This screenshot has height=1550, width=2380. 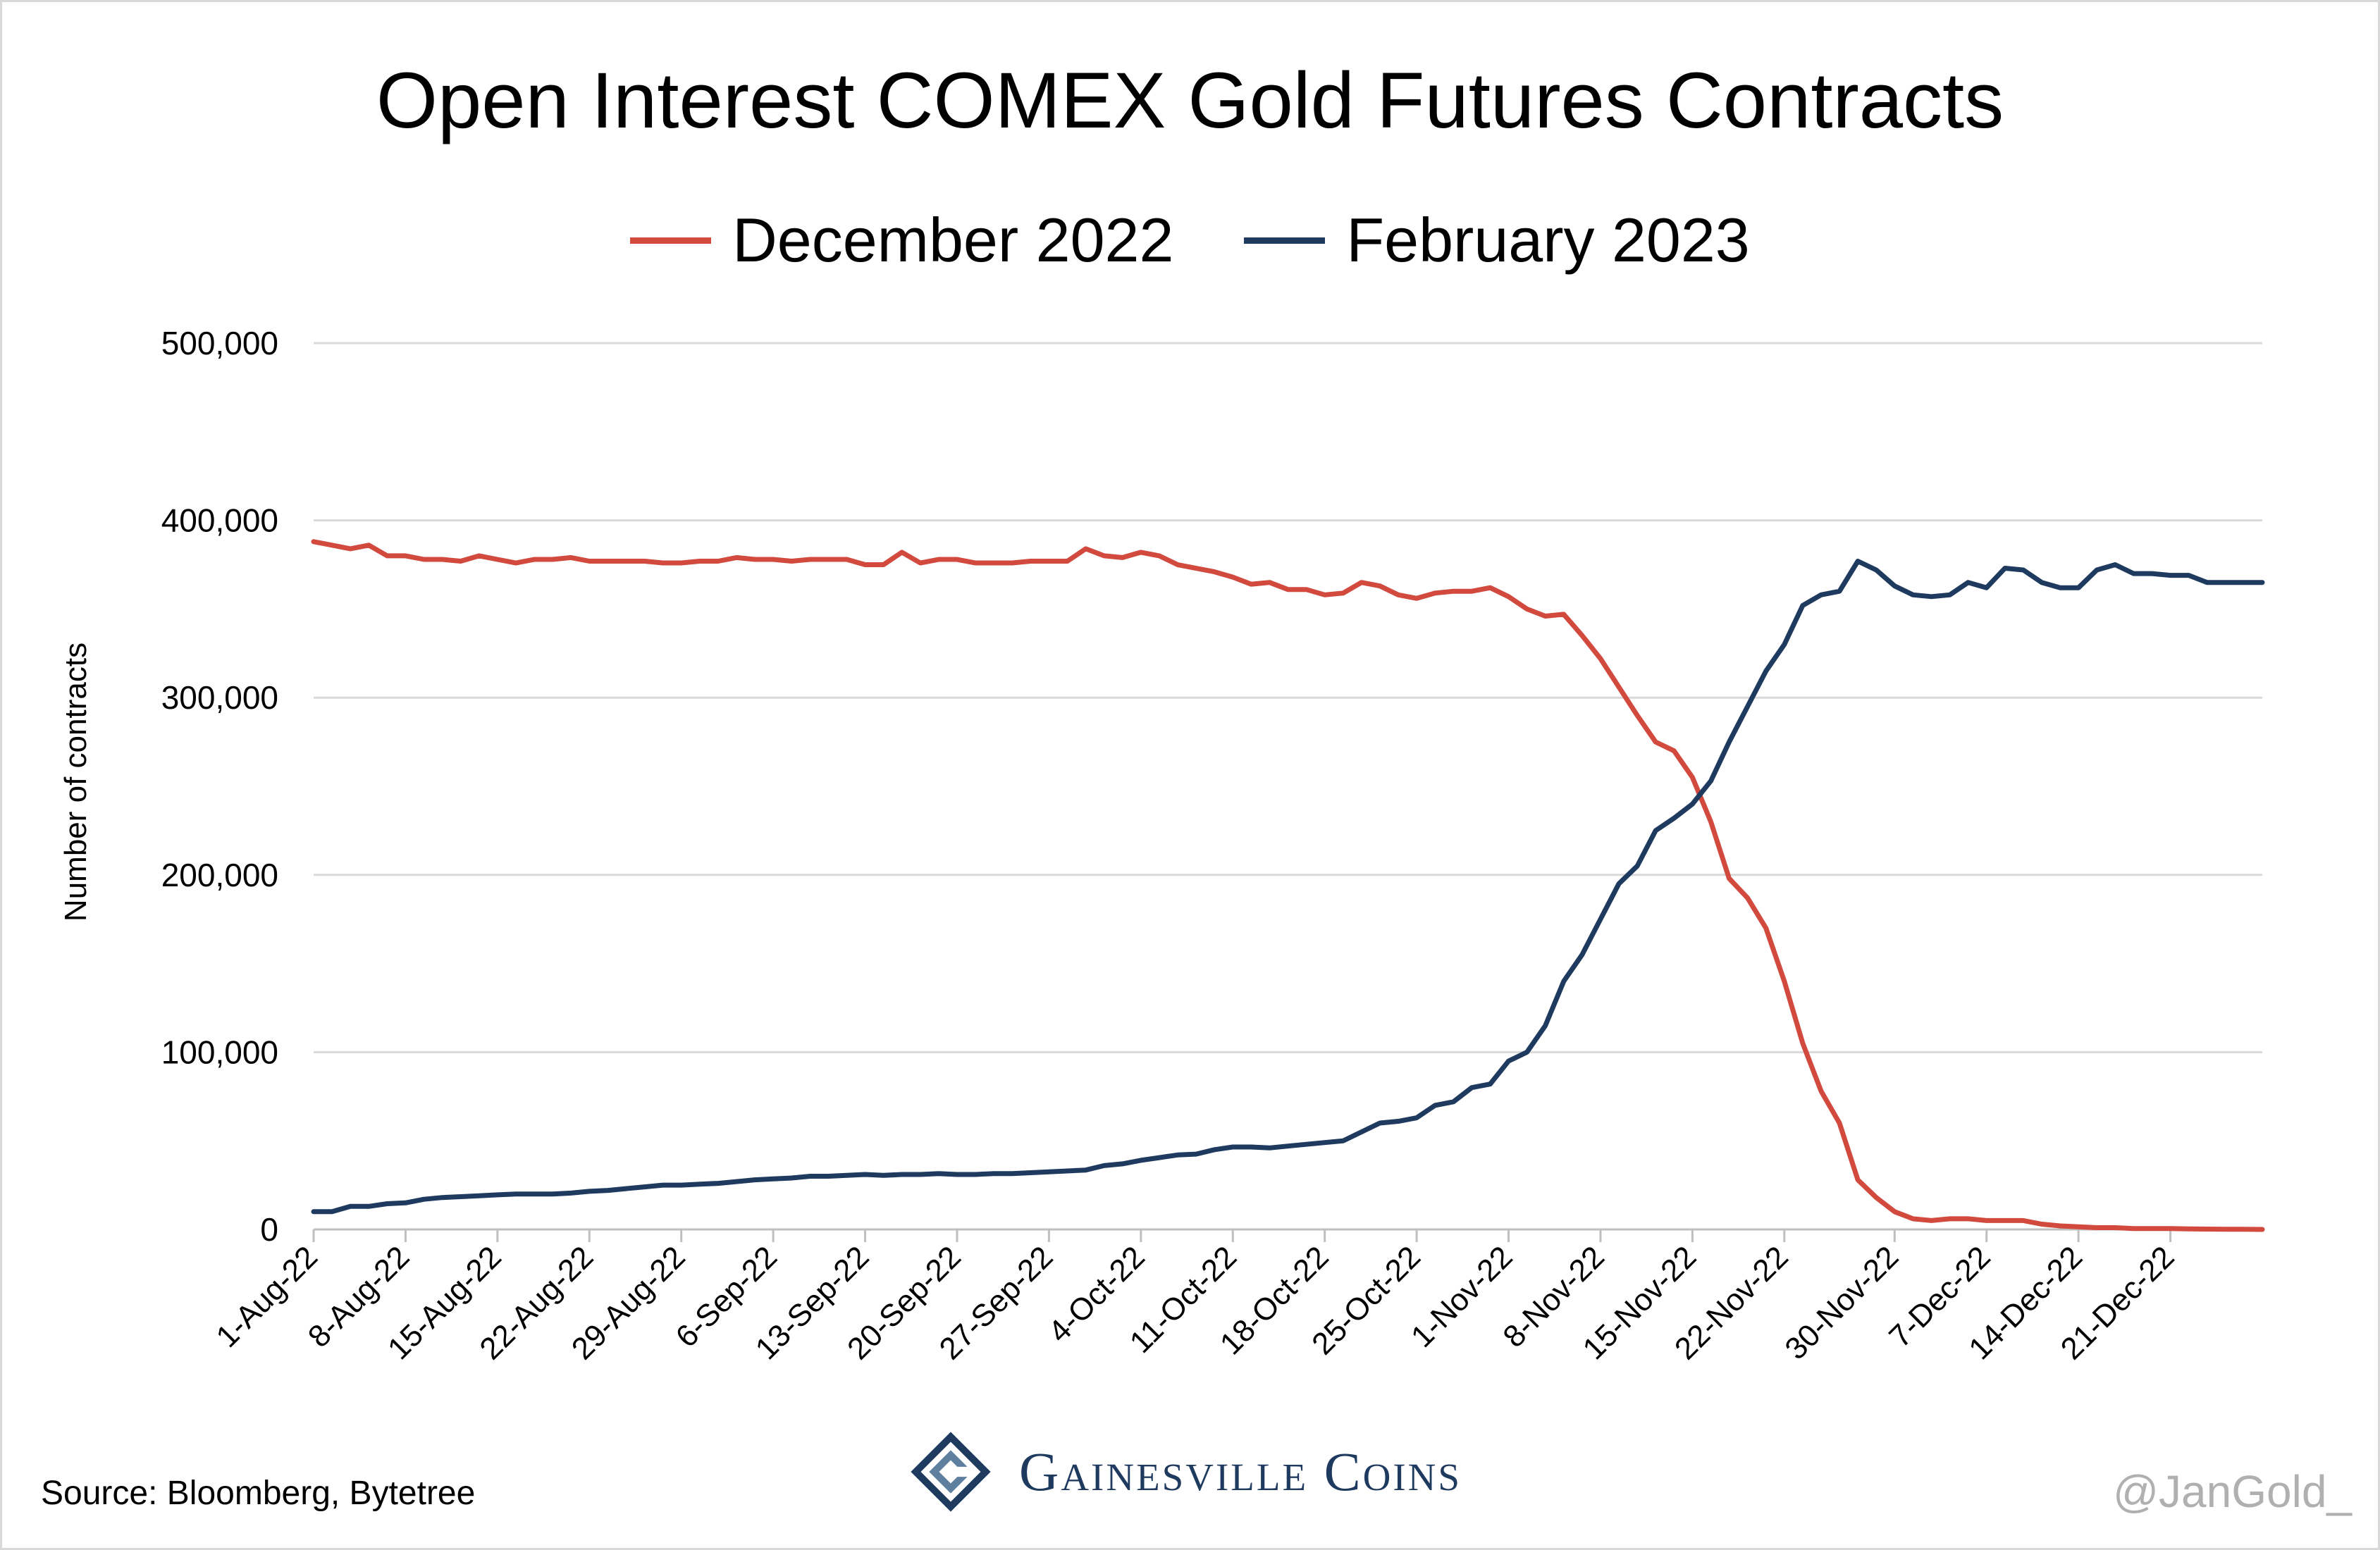 What do you see at coordinates (671, 241) in the screenshot?
I see `legend-swatch-december` at bounding box center [671, 241].